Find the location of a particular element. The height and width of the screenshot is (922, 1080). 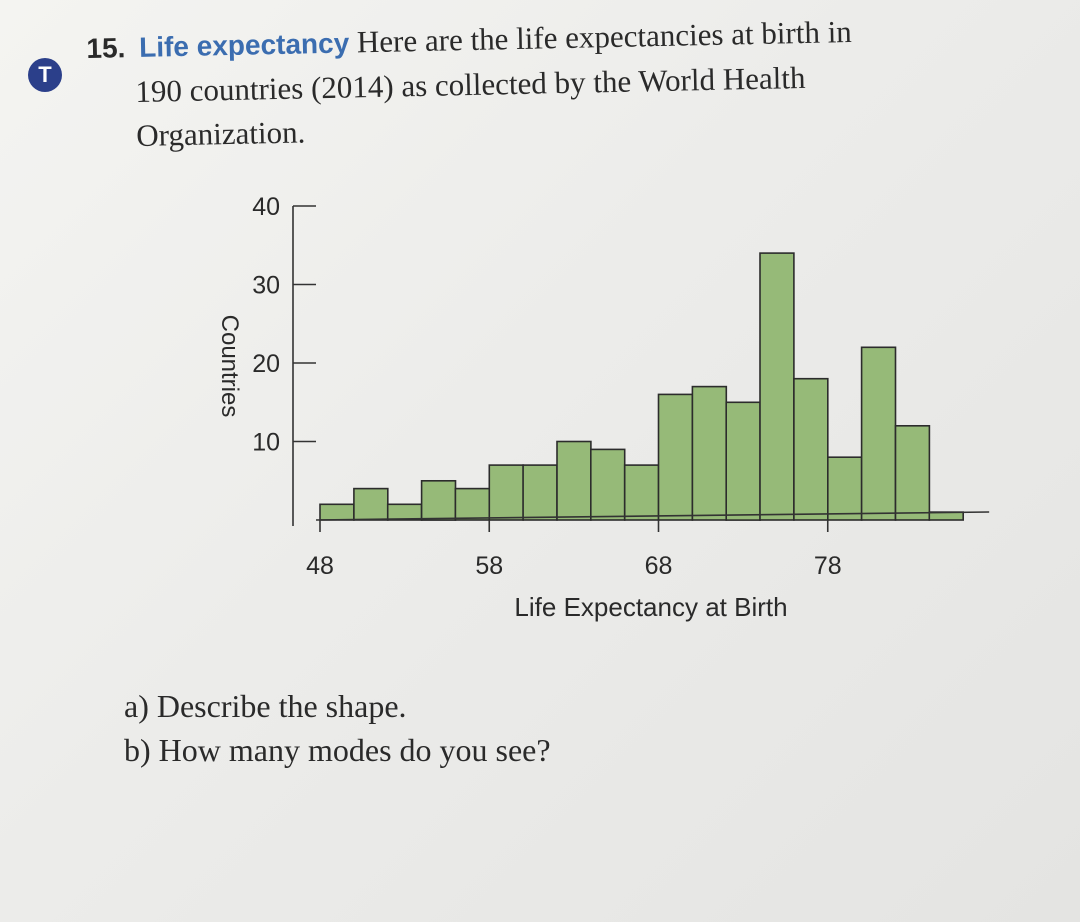

y-tick-label: 20 is located at coordinates (266, 364).